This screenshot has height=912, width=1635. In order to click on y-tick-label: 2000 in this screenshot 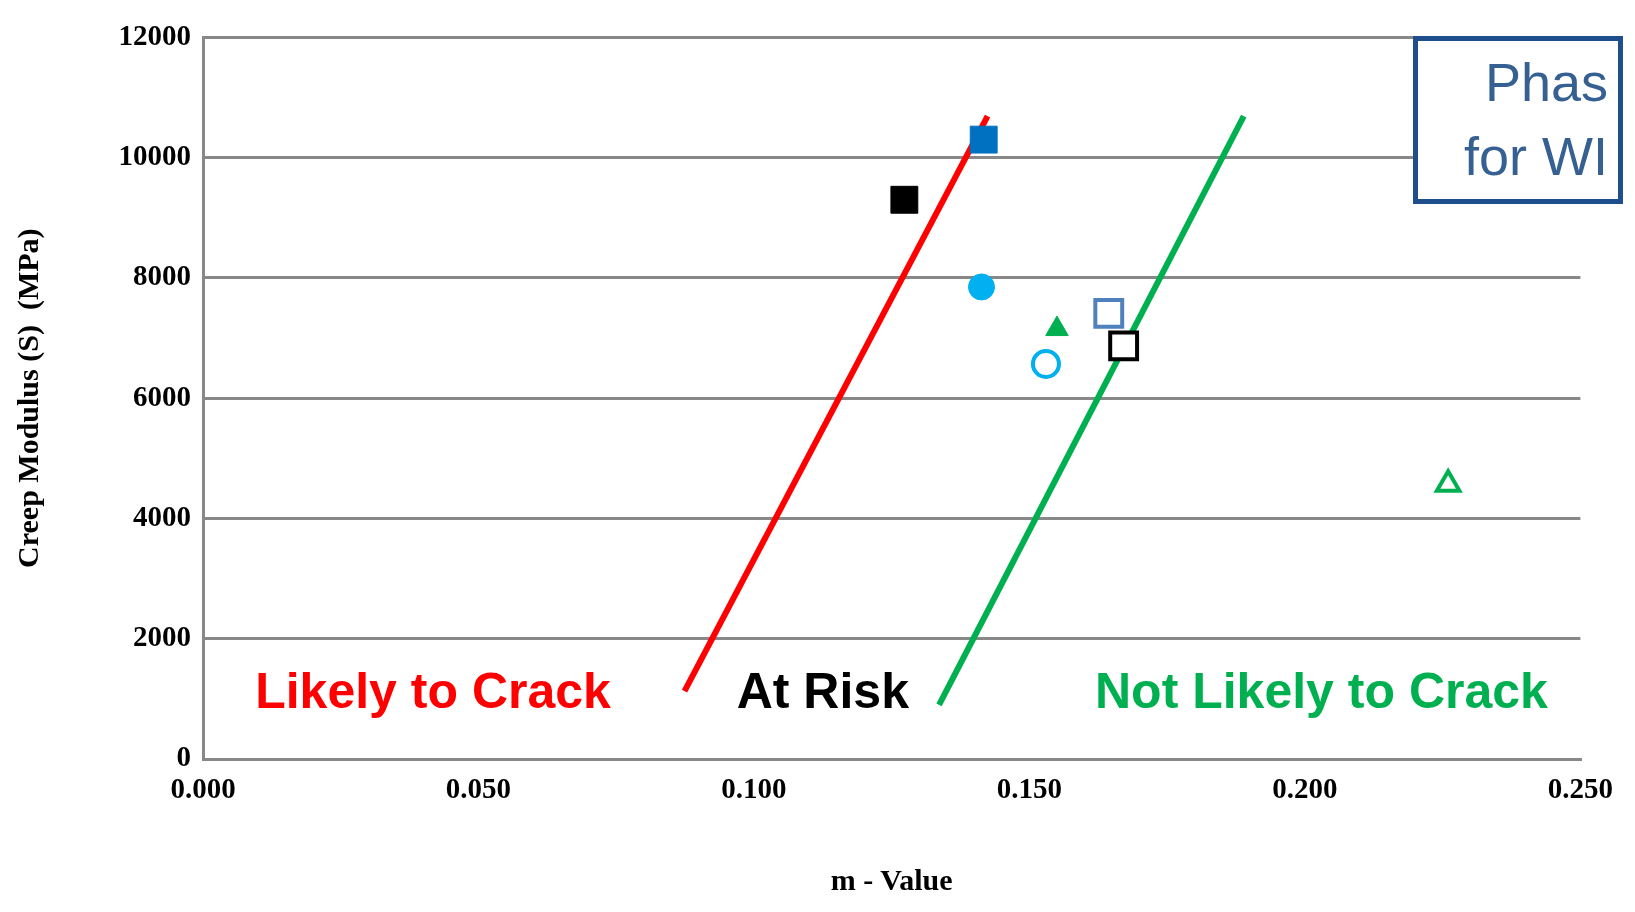, I will do `click(162, 636)`.